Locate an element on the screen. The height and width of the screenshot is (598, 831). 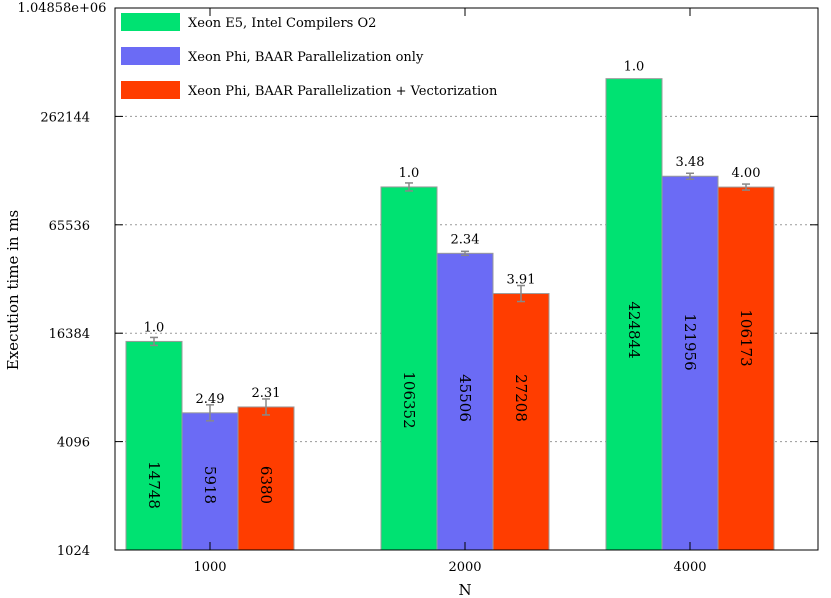
x-tick-label: 1000 is located at coordinates (209, 567).